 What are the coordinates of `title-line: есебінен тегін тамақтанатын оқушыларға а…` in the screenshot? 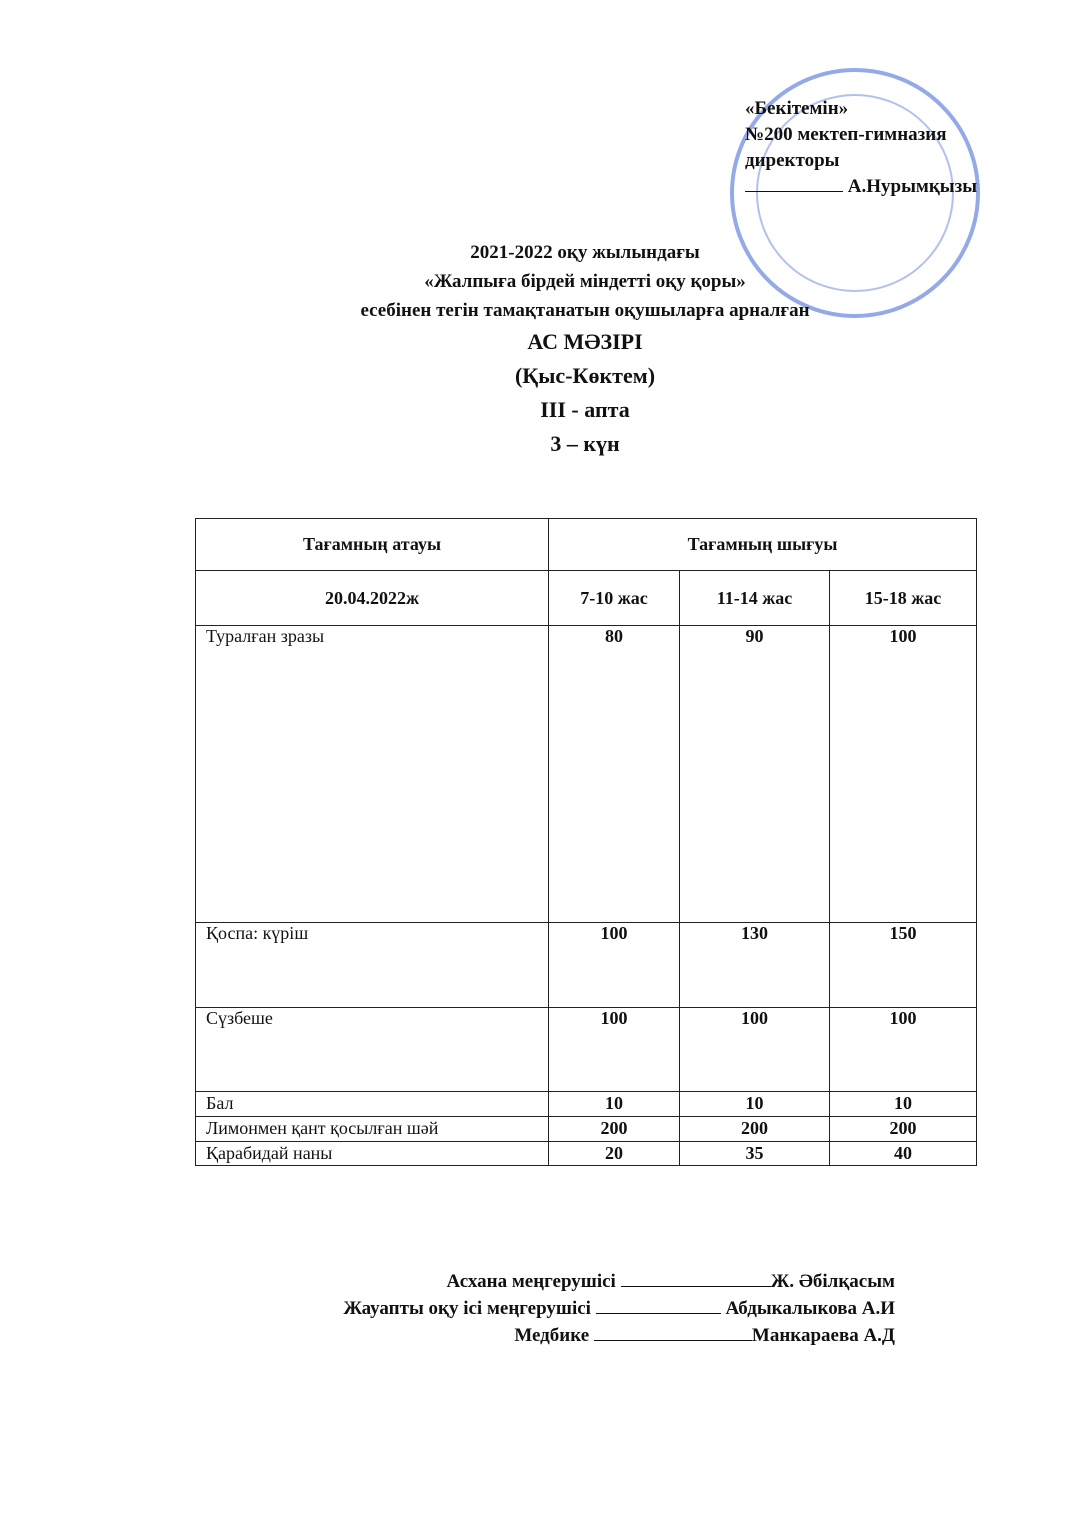 It's located at (585, 310).